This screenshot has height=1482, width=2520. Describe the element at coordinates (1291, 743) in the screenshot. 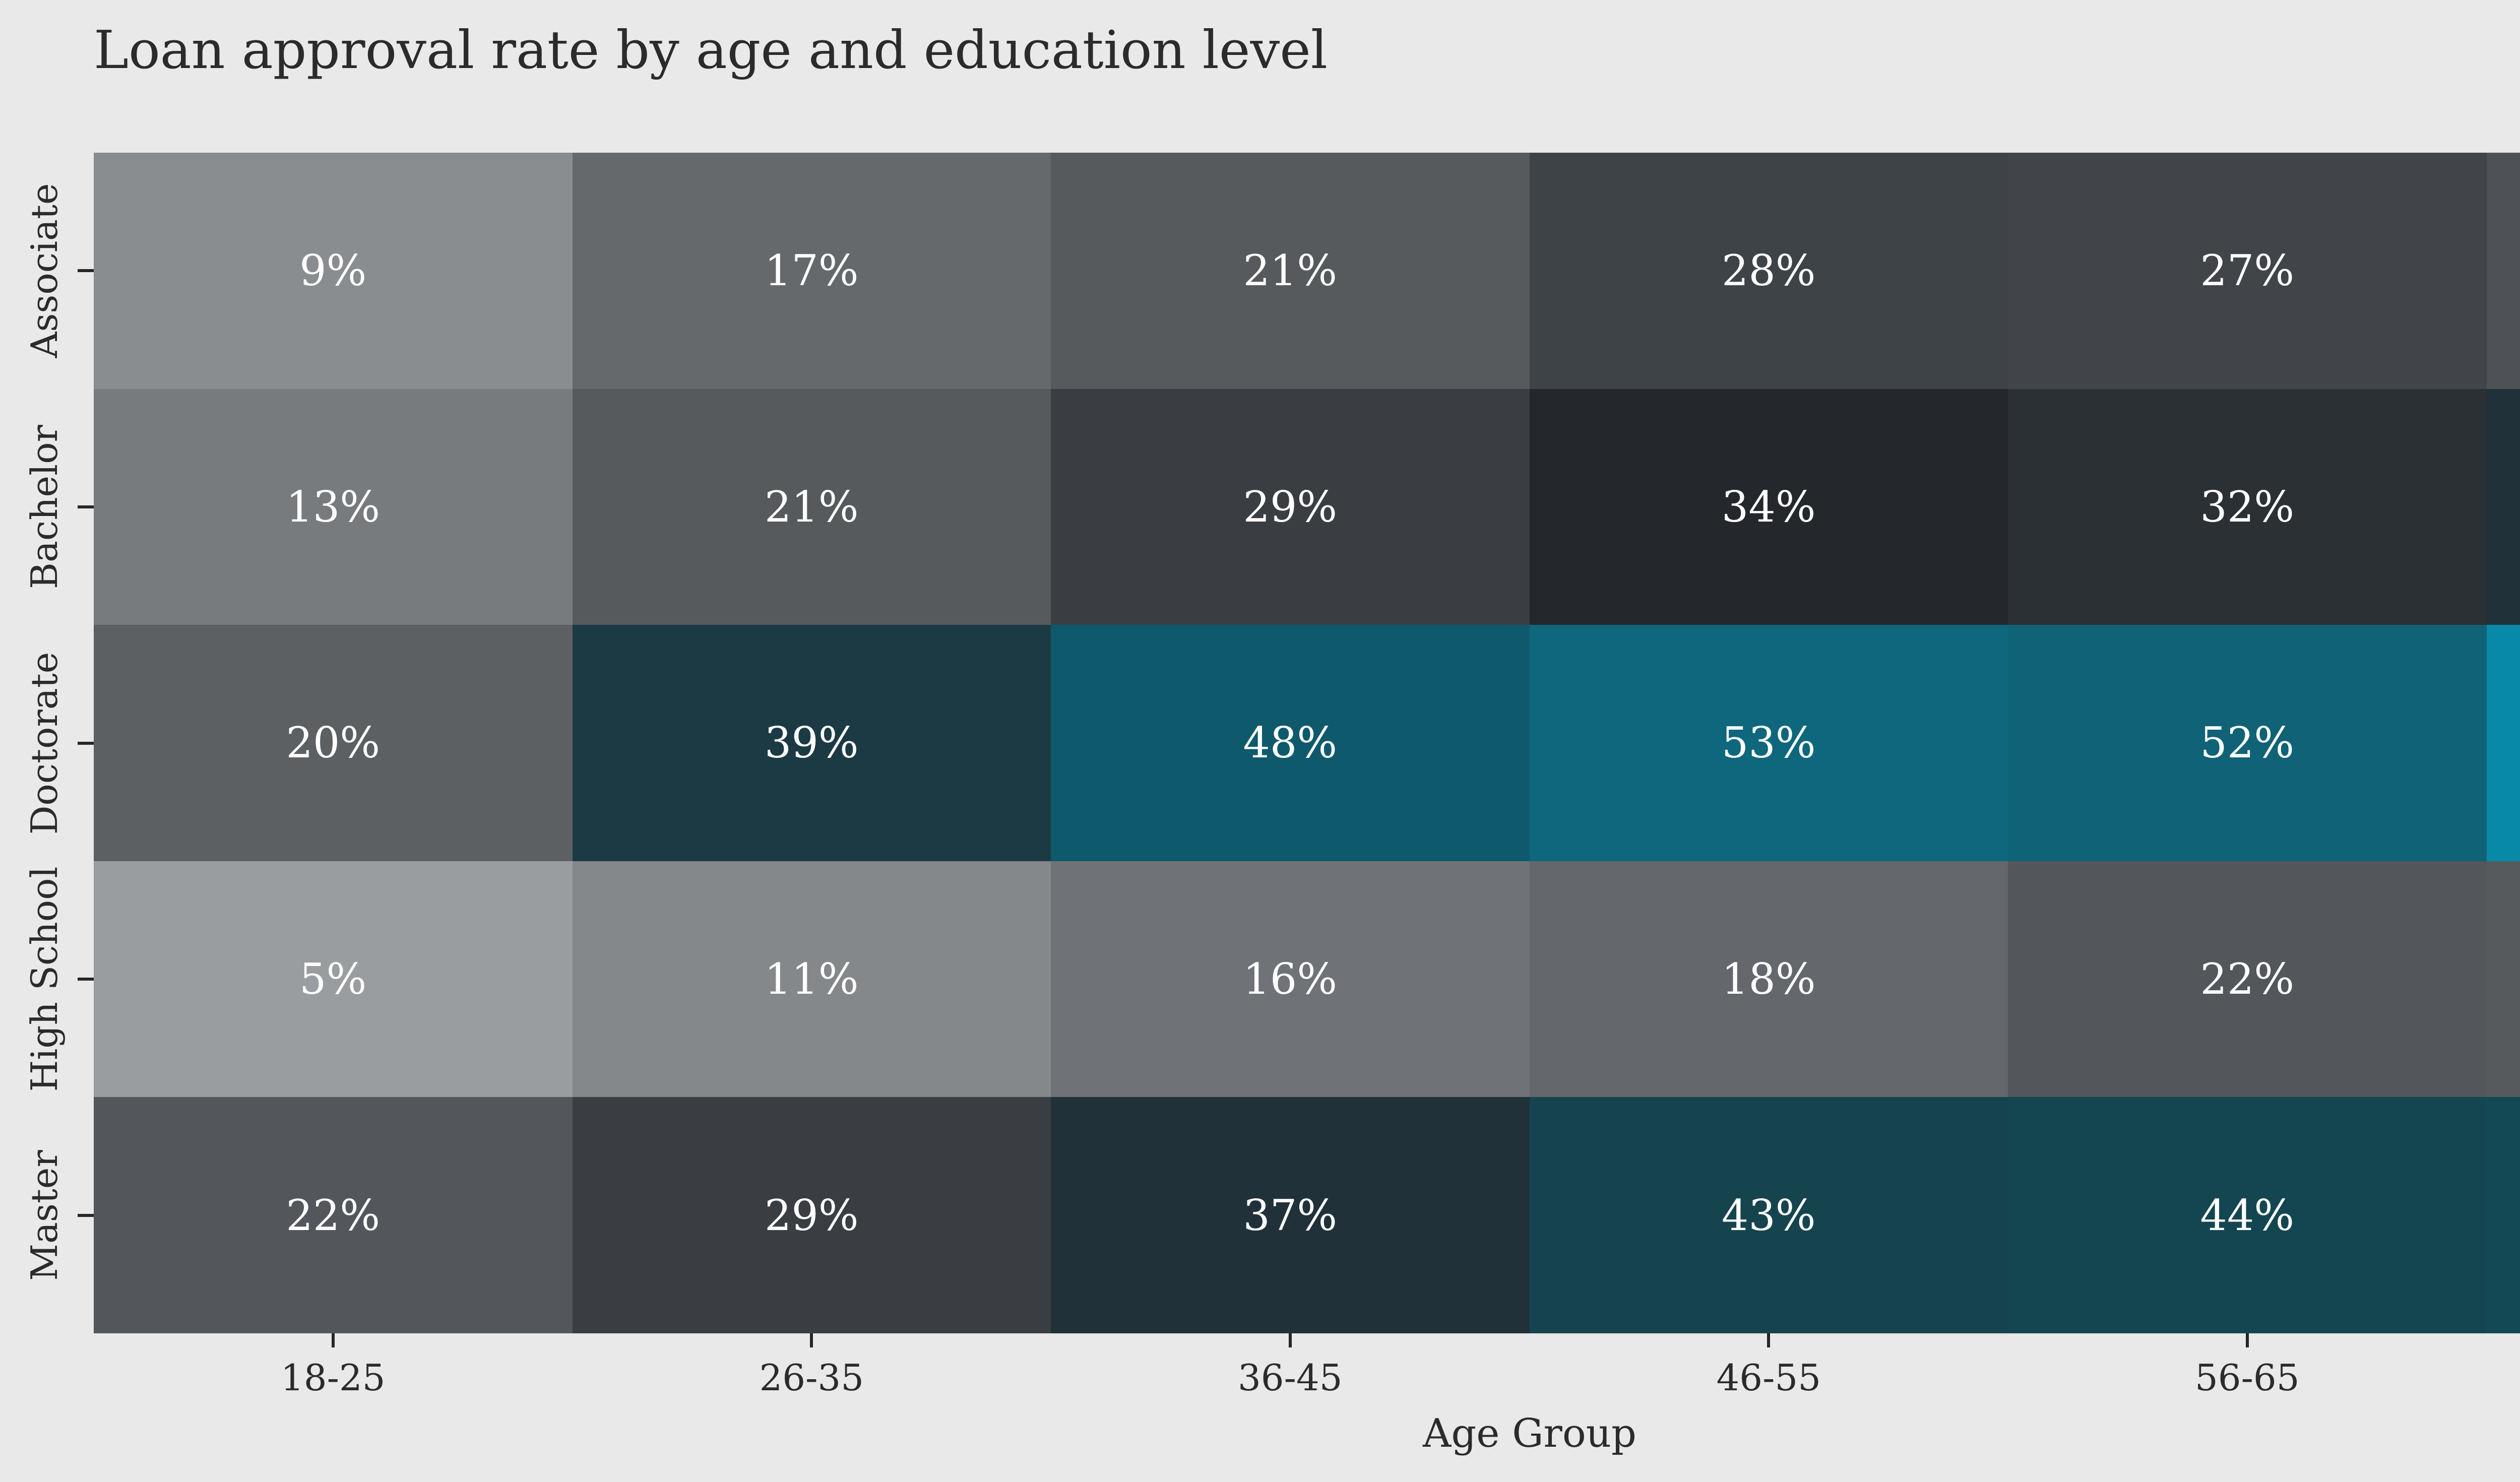

I see `heatmap-cell: 48%` at that location.